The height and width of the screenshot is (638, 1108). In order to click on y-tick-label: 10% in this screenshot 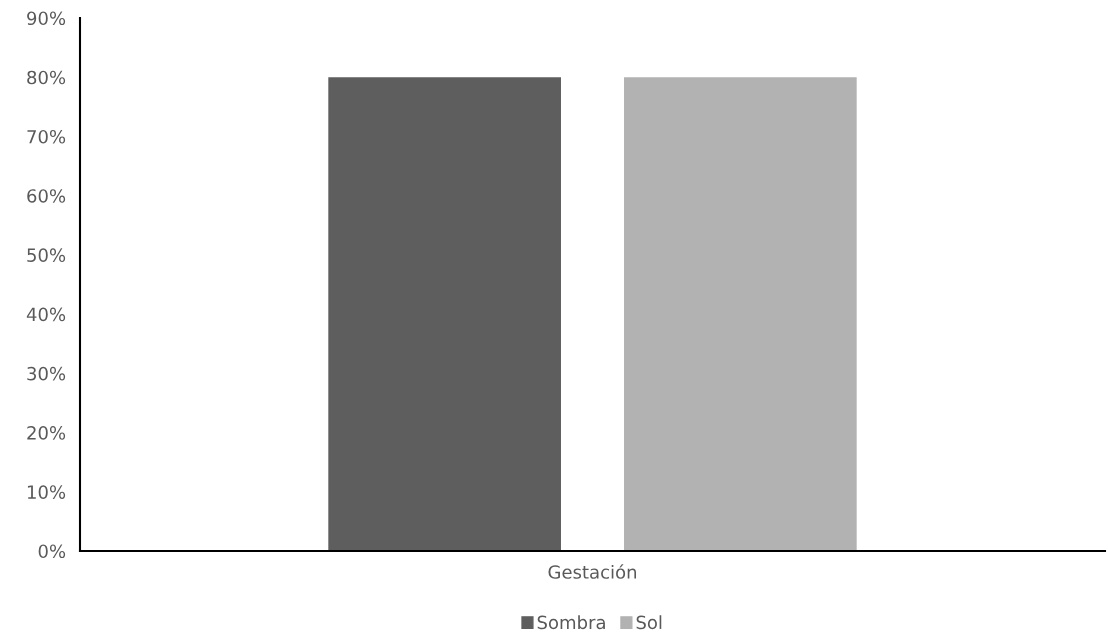, I will do `click(46, 492)`.